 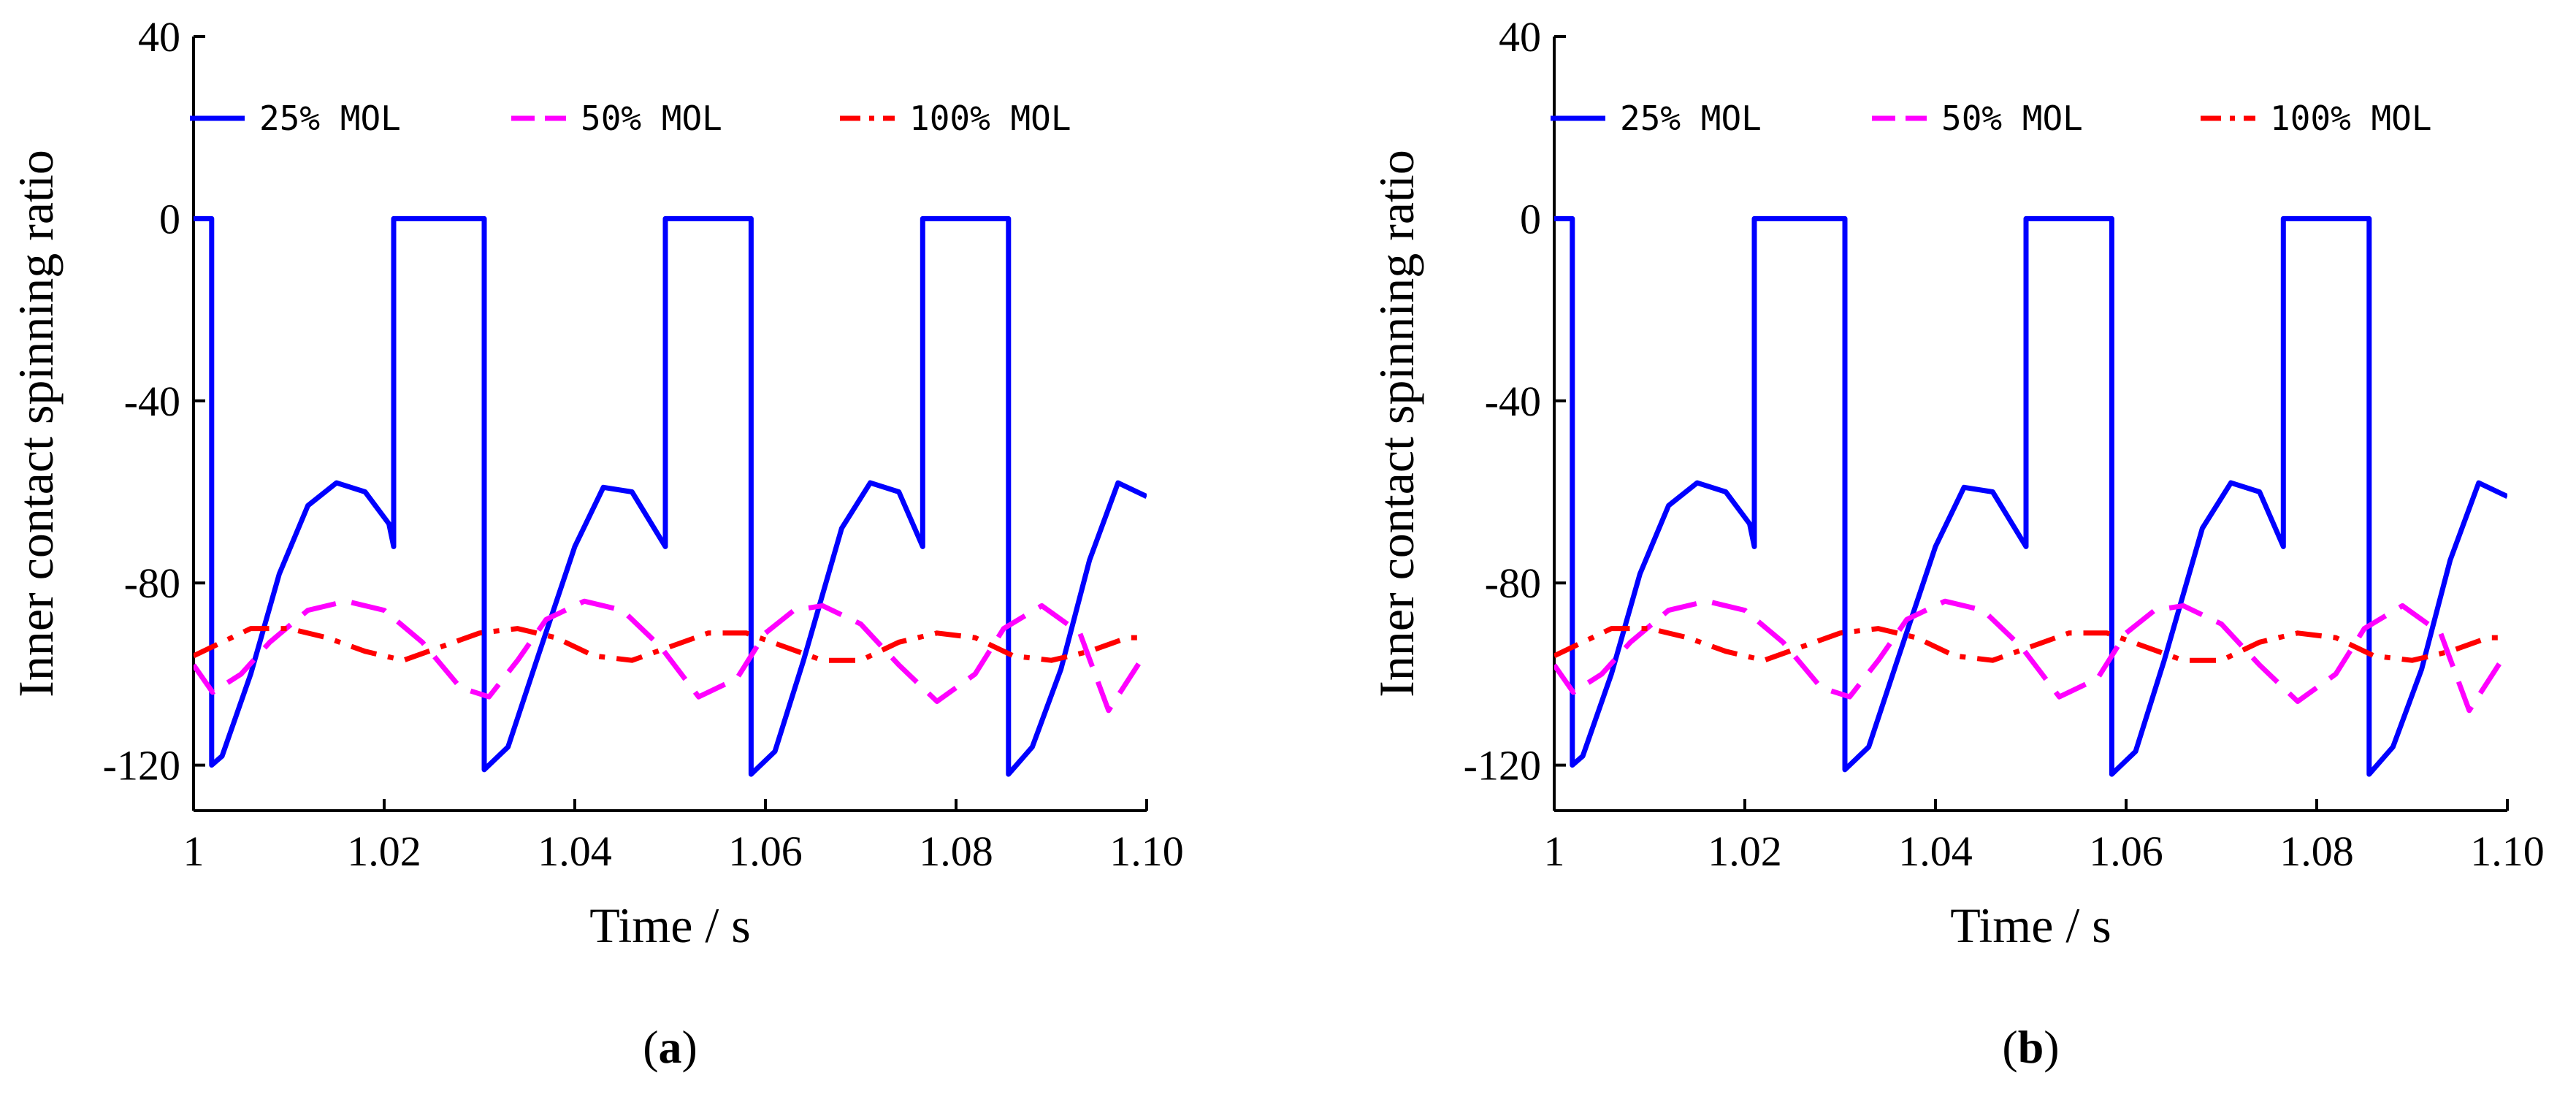 I want to click on panel-label: (a), so click(x=670, y=1047).